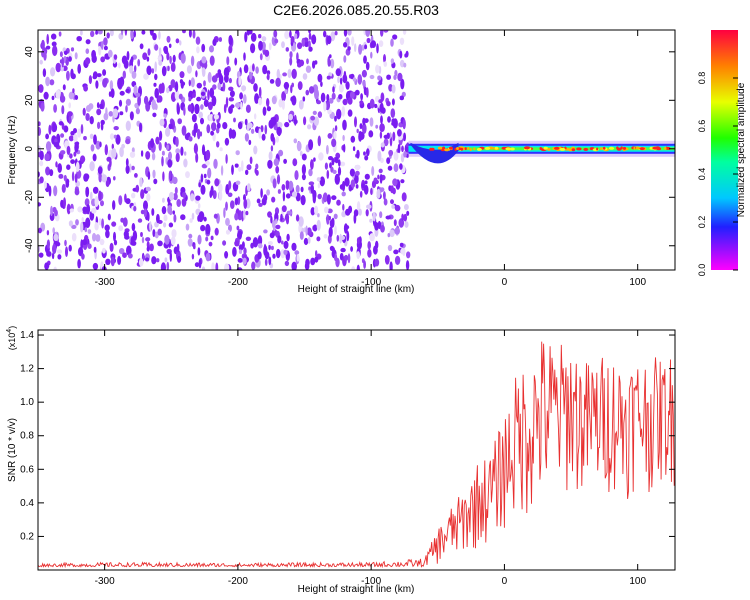 Image resolution: width=750 pixels, height=600 pixels. I want to click on colorbar-tick-label: 0.0, so click(702, 270).